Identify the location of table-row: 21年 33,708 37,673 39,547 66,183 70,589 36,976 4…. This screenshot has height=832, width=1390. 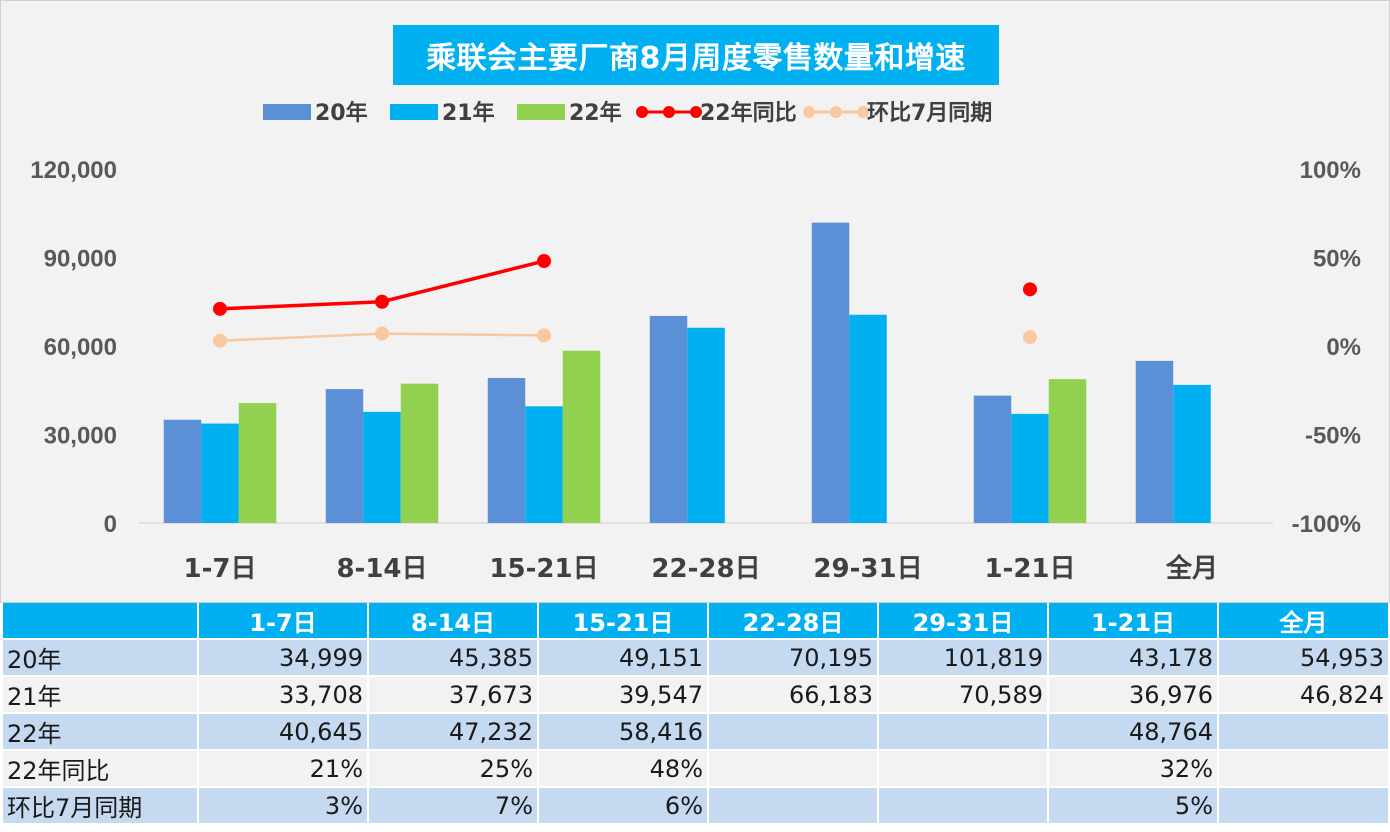
(696, 695).